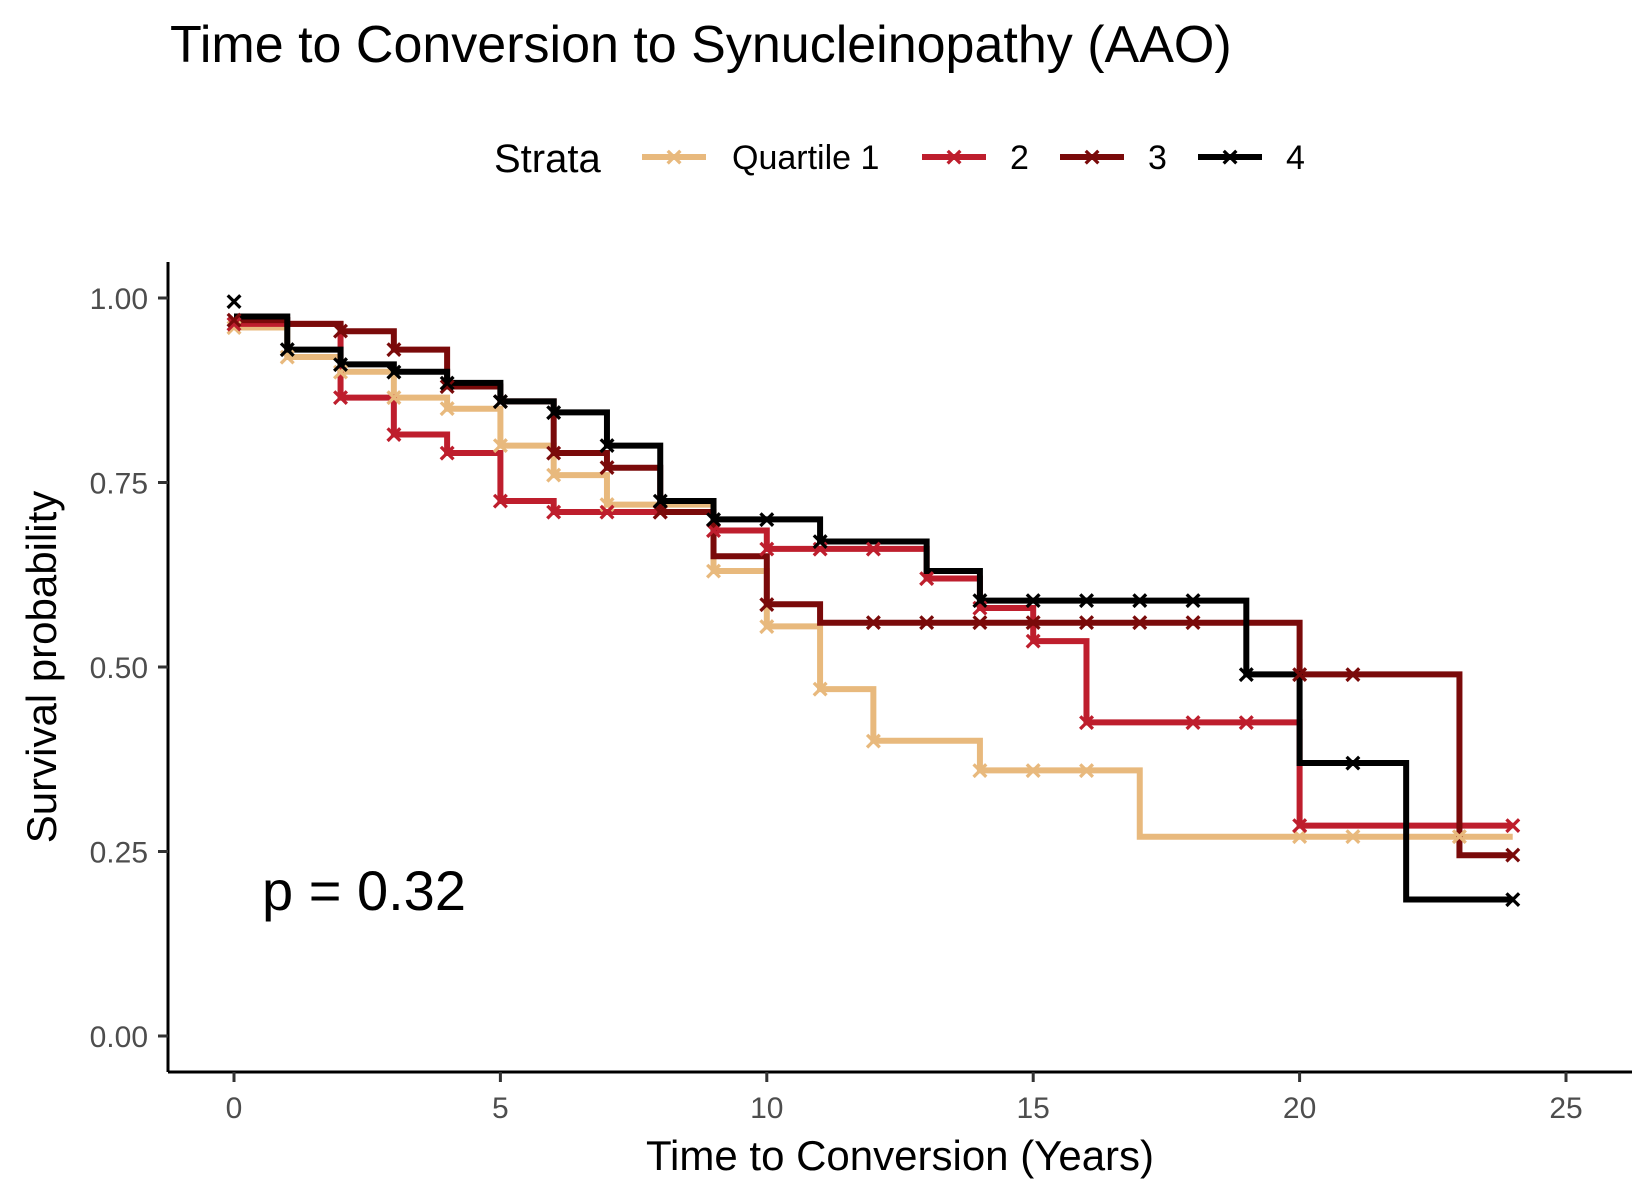  What do you see at coordinates (41, 667) in the screenshot?
I see `y-axis-title: Survival probability` at bounding box center [41, 667].